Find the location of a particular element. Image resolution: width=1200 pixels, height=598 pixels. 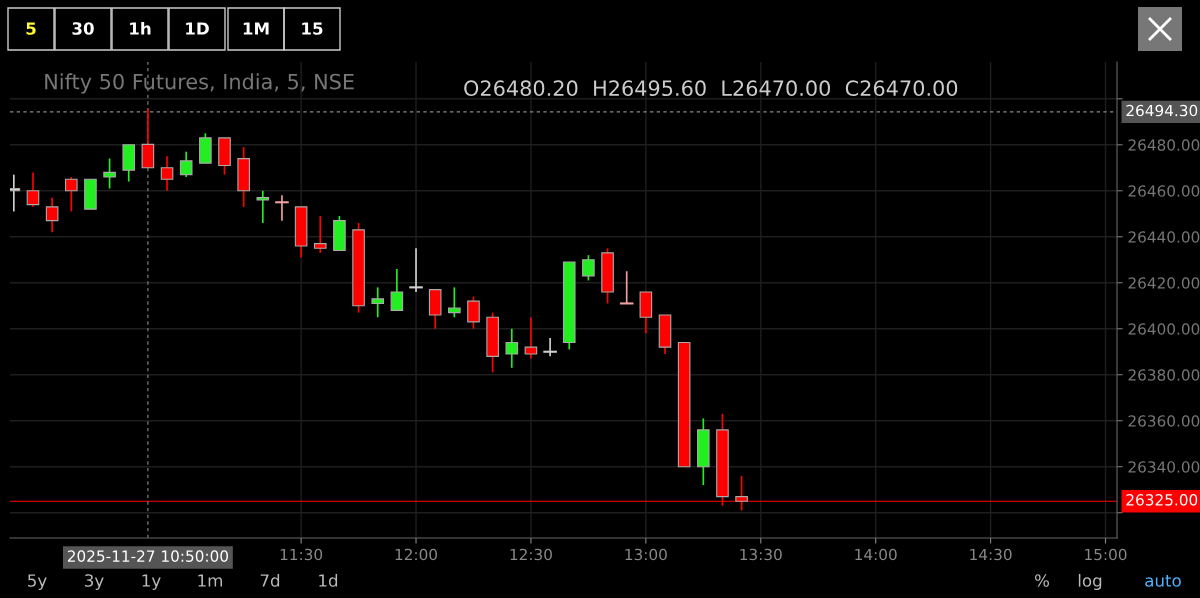

x-tick-label: 13:30 is located at coordinates (761, 554).